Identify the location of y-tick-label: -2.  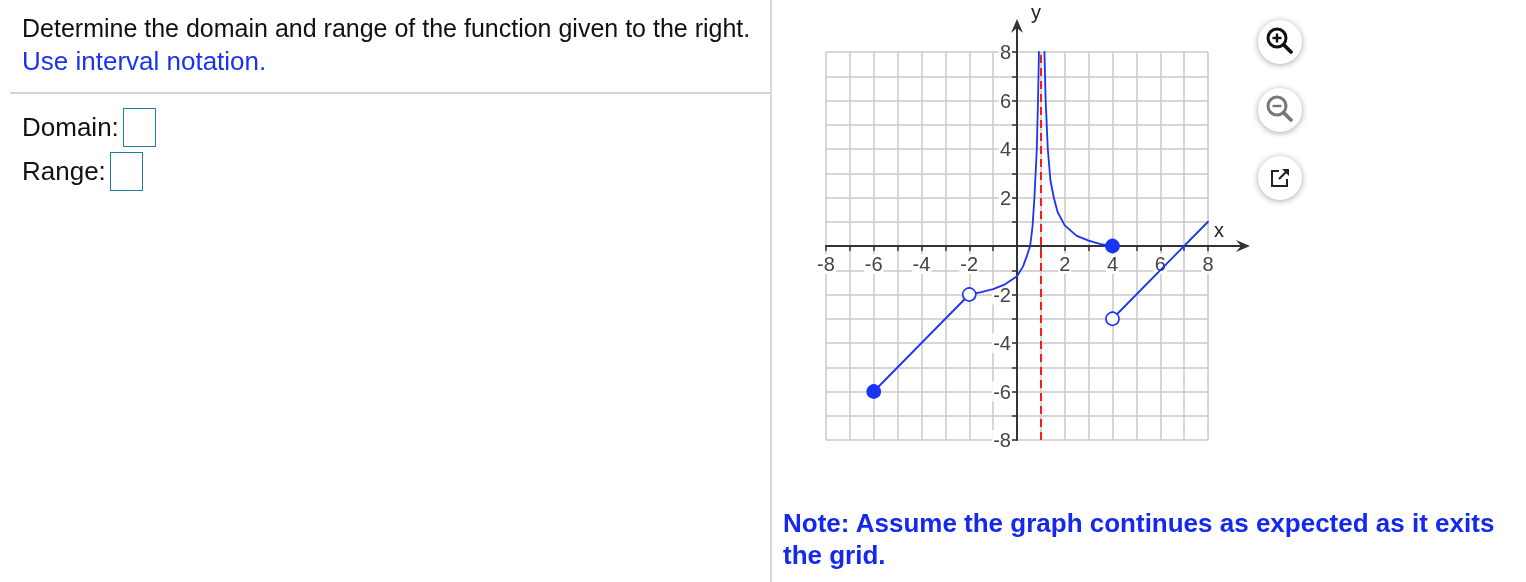
(1002, 294).